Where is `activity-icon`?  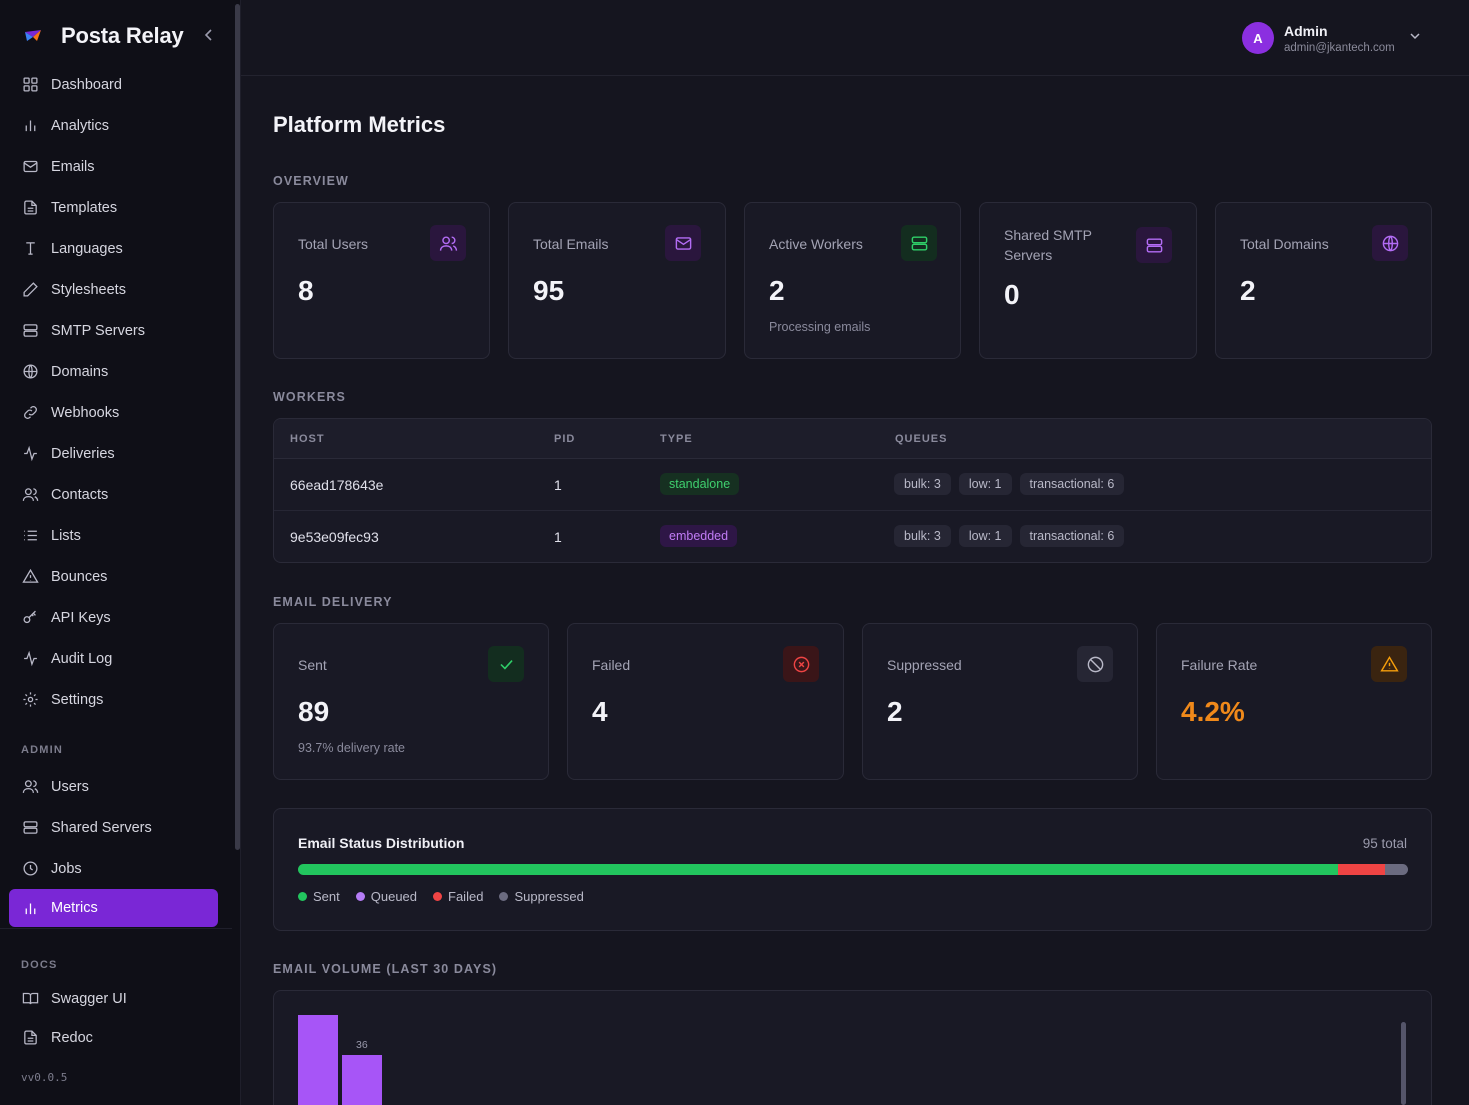 activity-icon is located at coordinates (30, 453).